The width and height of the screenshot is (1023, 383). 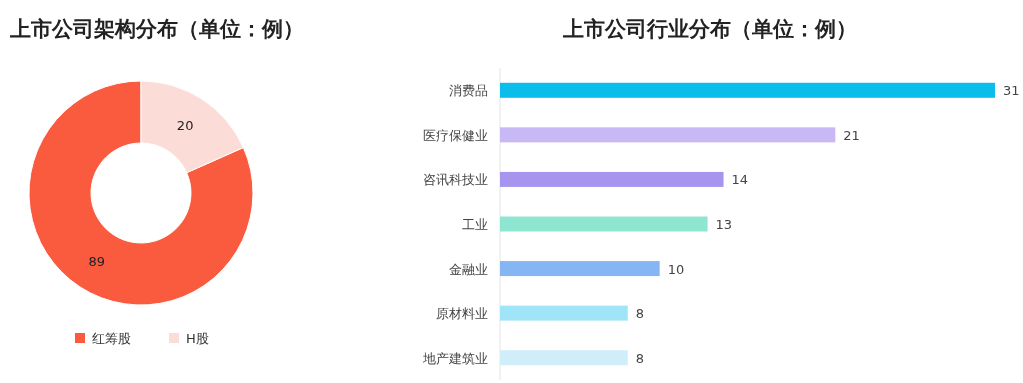 I want to click on y-tick-label: 医疗保健业, so click(x=455, y=135).